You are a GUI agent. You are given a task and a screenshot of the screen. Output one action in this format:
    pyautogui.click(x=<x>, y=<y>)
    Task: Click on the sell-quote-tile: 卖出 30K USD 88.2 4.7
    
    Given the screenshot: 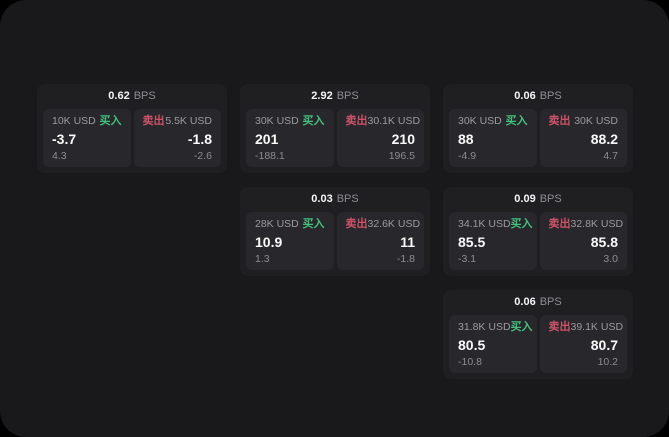 What is the action you would take?
    pyautogui.click(x=583, y=138)
    